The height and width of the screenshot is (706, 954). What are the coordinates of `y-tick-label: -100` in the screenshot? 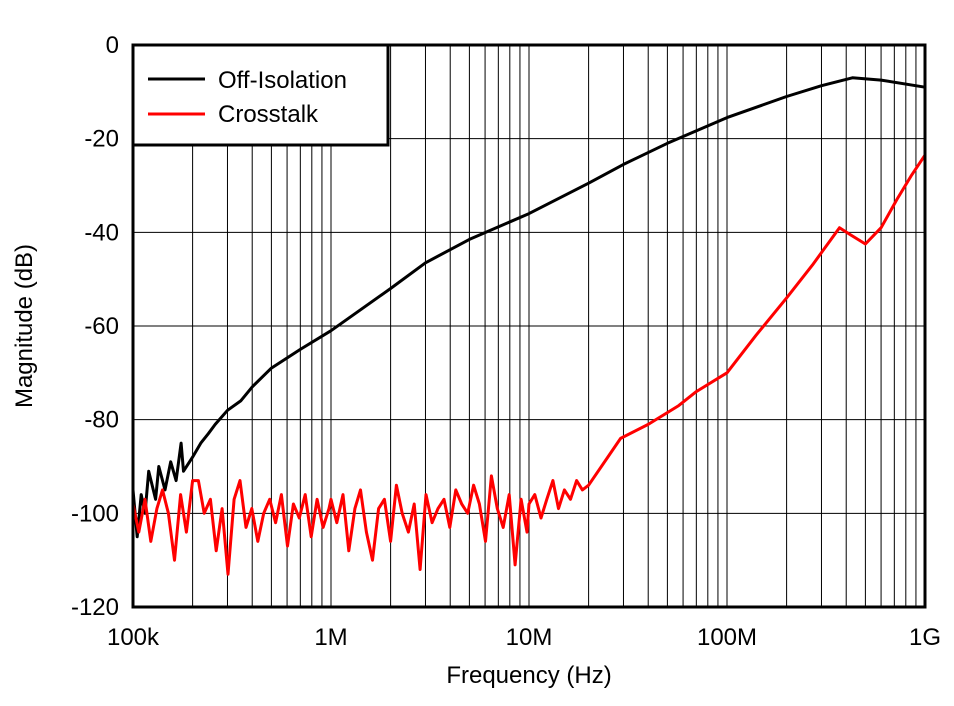 It's located at (95, 513).